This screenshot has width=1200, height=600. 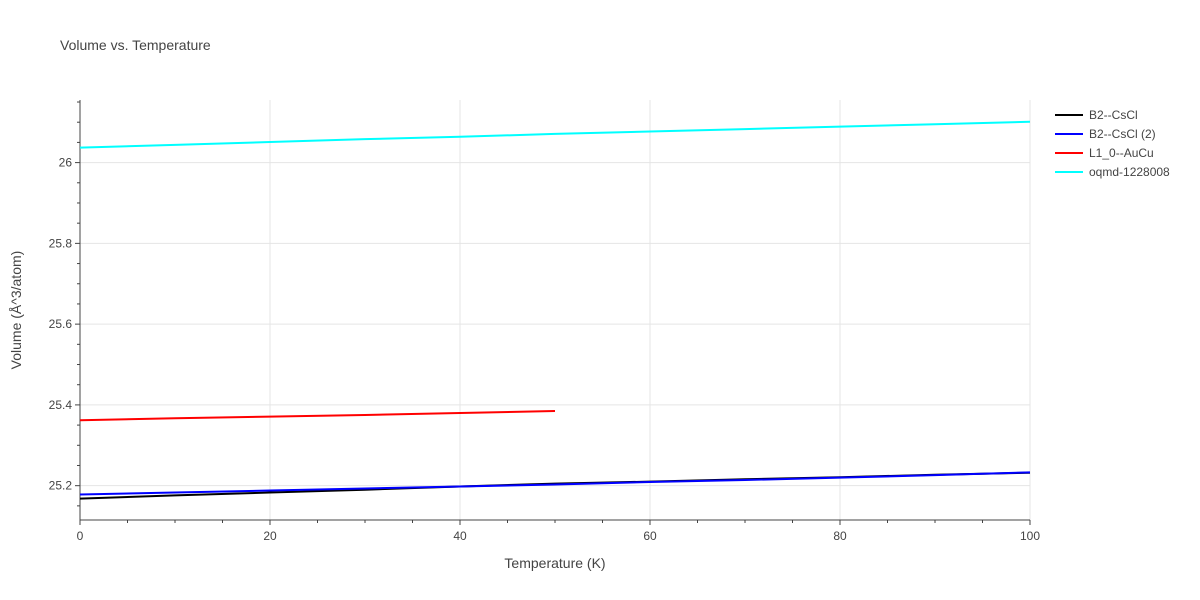 What do you see at coordinates (1113, 115) in the screenshot?
I see `legend-label: B2--CsCl` at bounding box center [1113, 115].